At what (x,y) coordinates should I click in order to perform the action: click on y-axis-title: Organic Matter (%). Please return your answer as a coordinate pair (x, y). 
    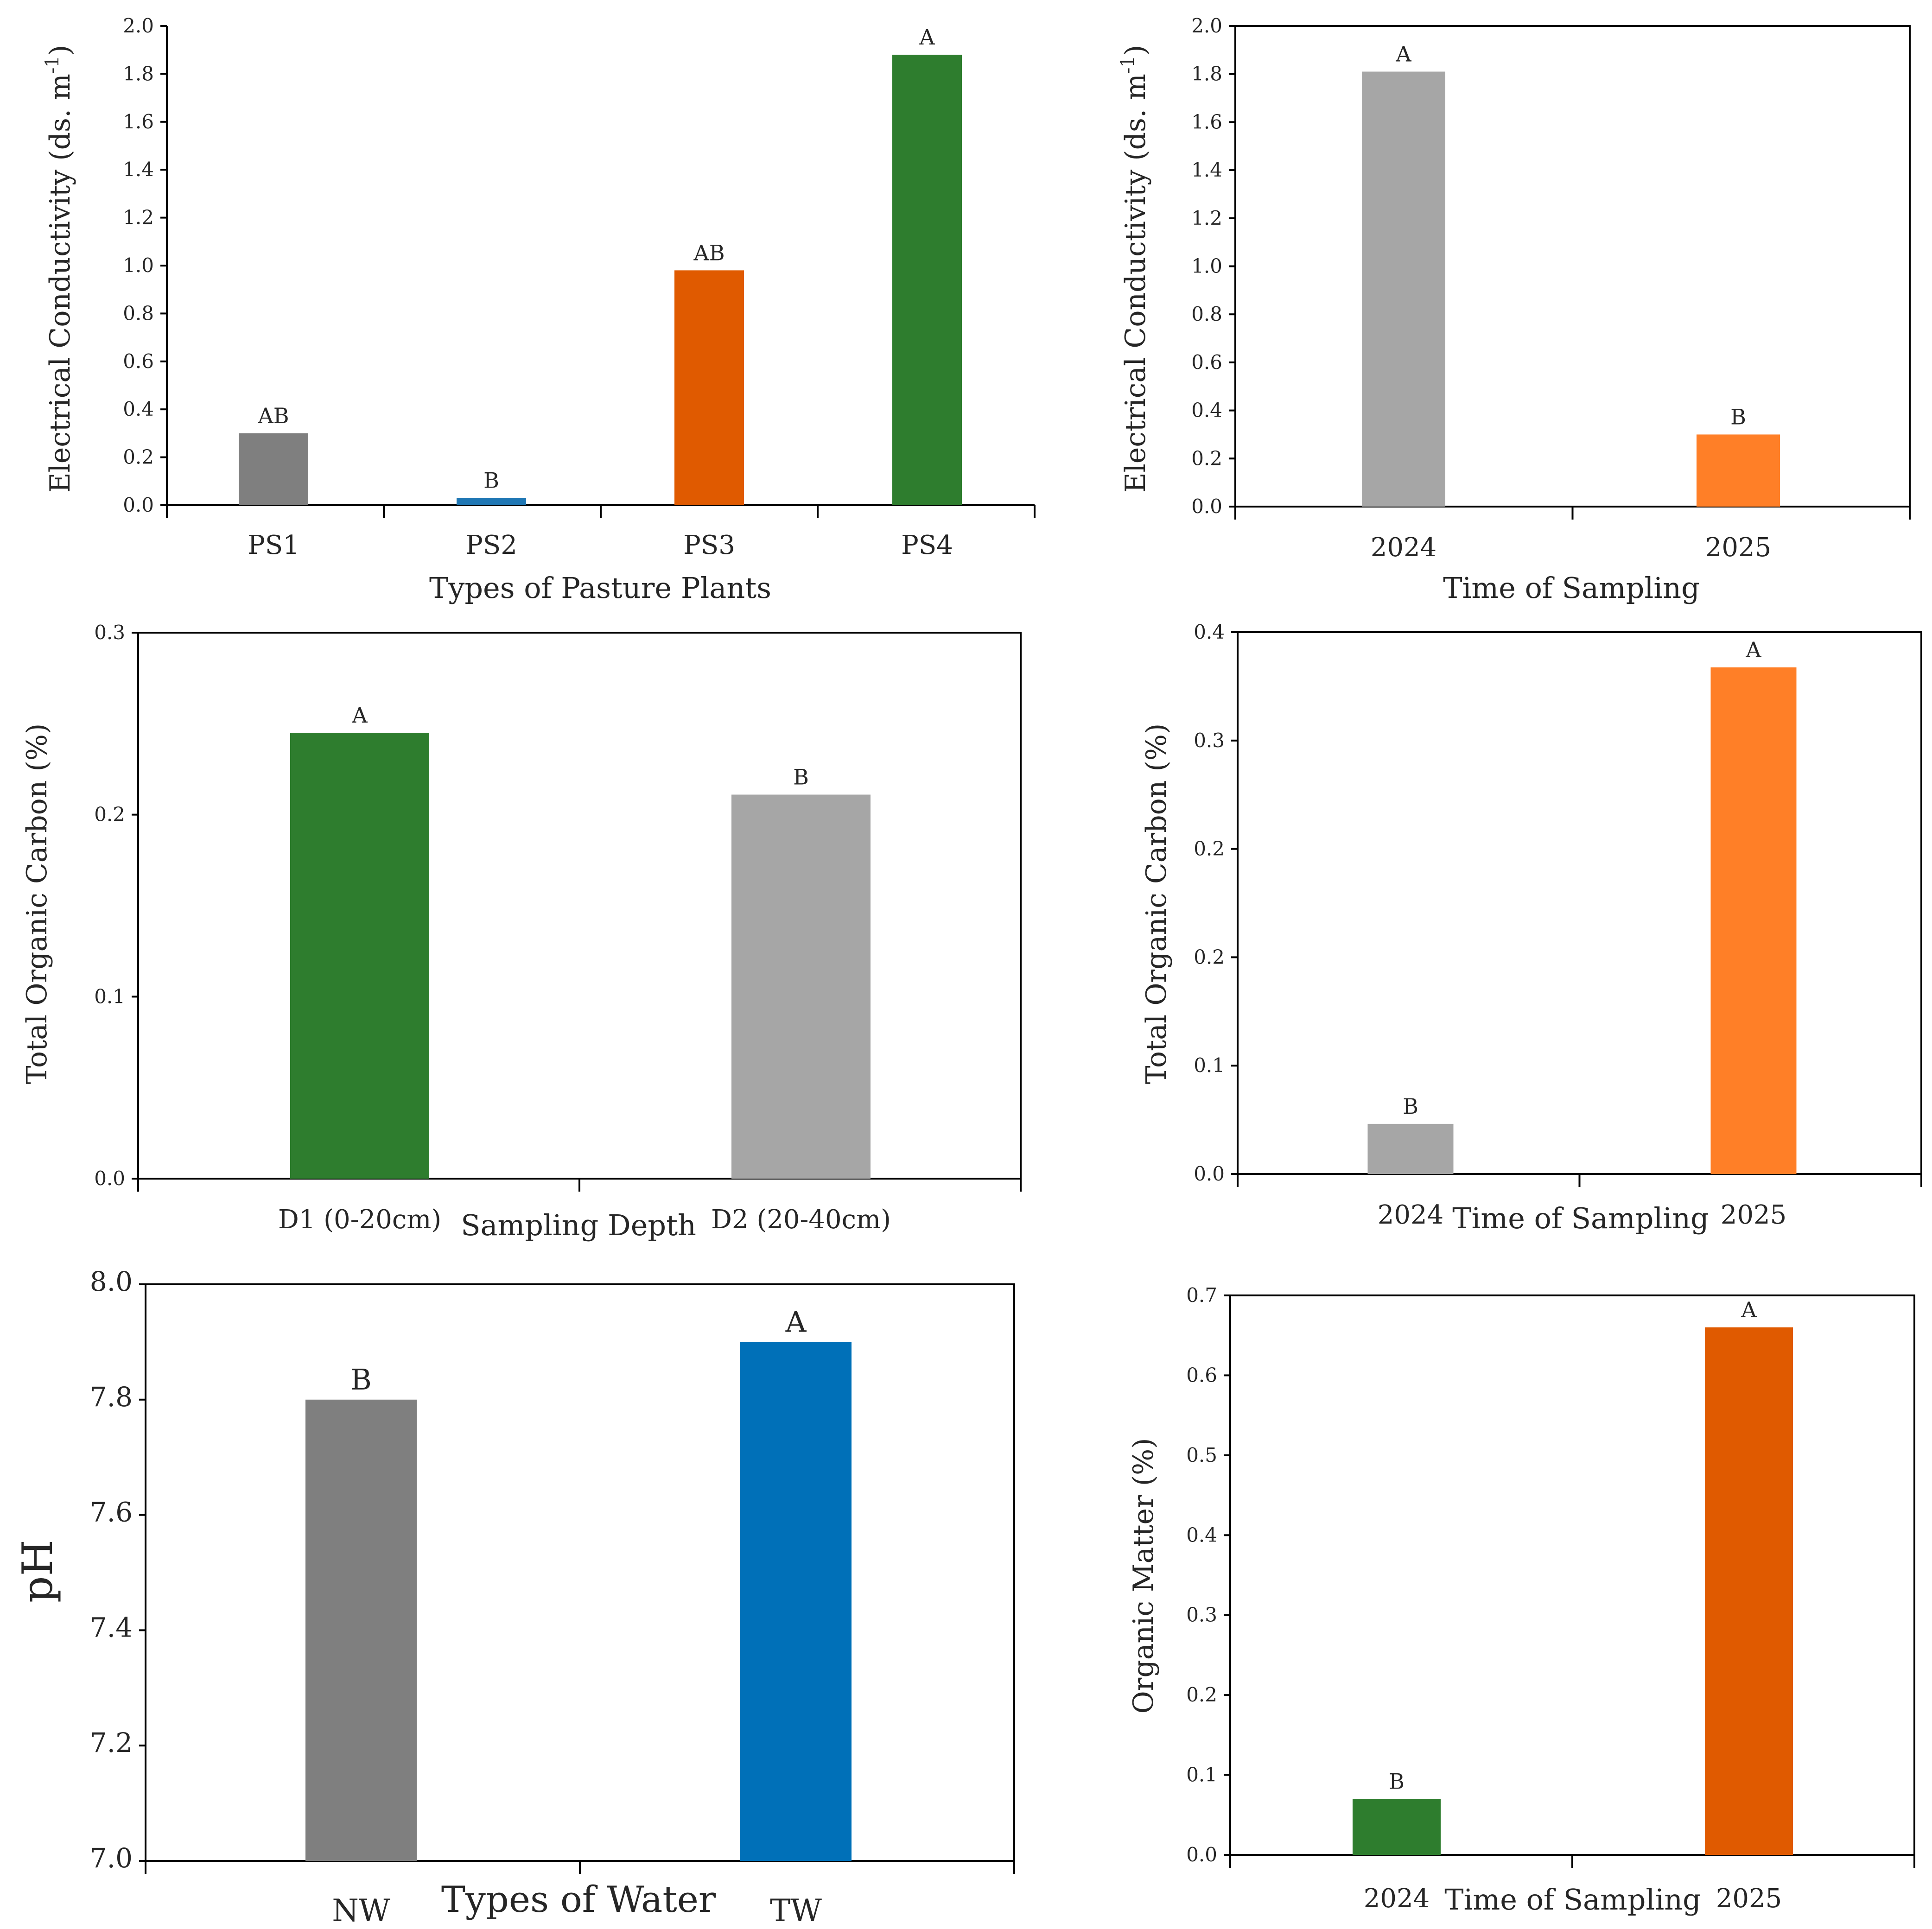
    Looking at the image, I should click on (1143, 1575).